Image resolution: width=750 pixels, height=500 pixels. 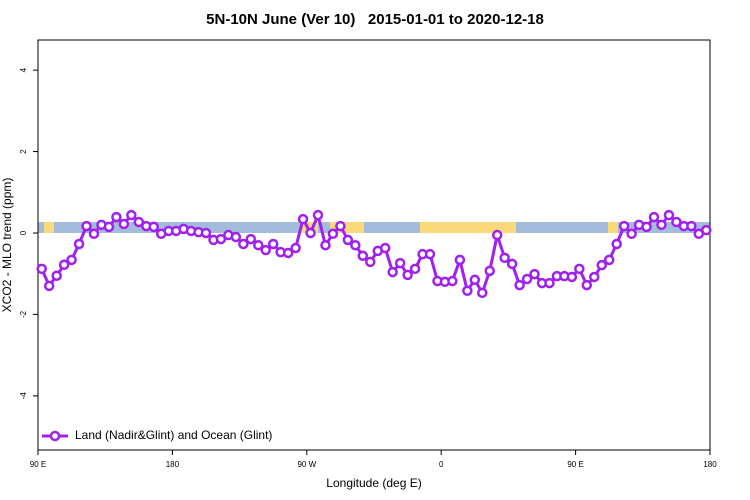 What do you see at coordinates (306, 464) in the screenshot?
I see `x-tick-label: 90 W` at bounding box center [306, 464].